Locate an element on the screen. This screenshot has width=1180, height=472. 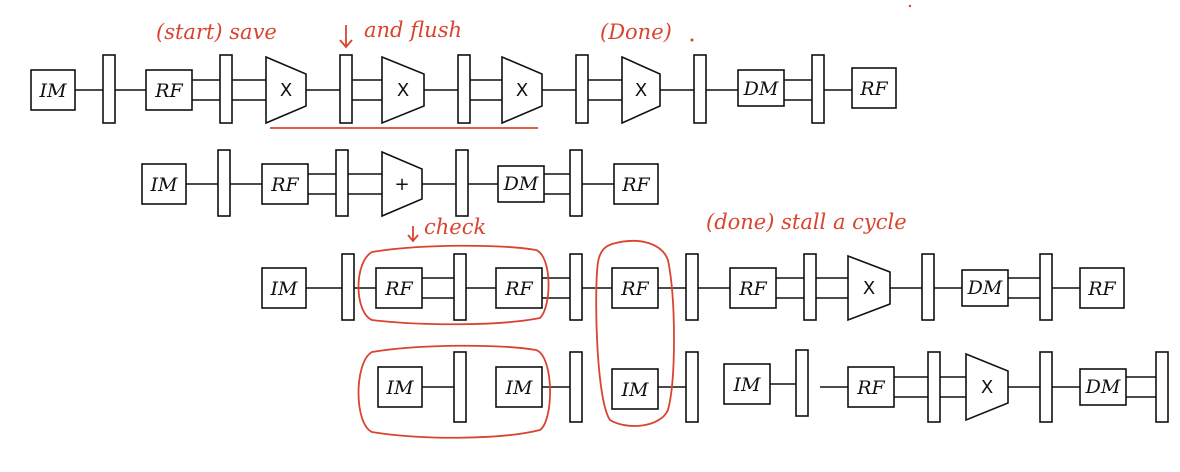
adder-label: + is located at coordinates (401, 184).